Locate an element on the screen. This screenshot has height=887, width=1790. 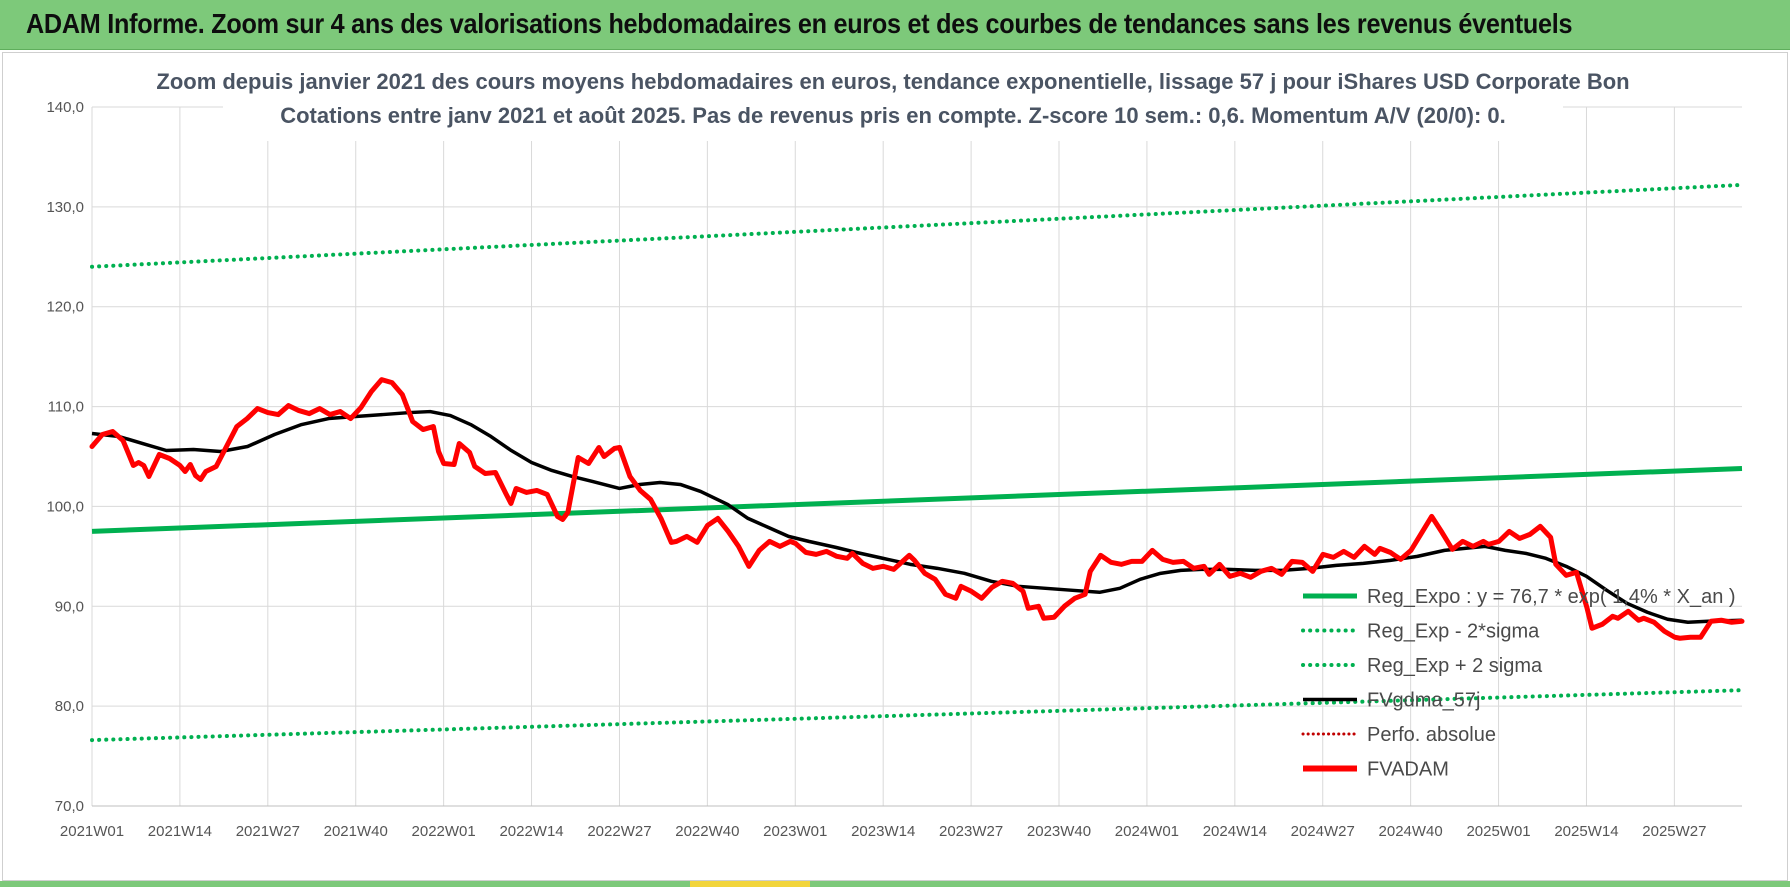
x-tick-label: 2022W14 is located at coordinates (531, 831).